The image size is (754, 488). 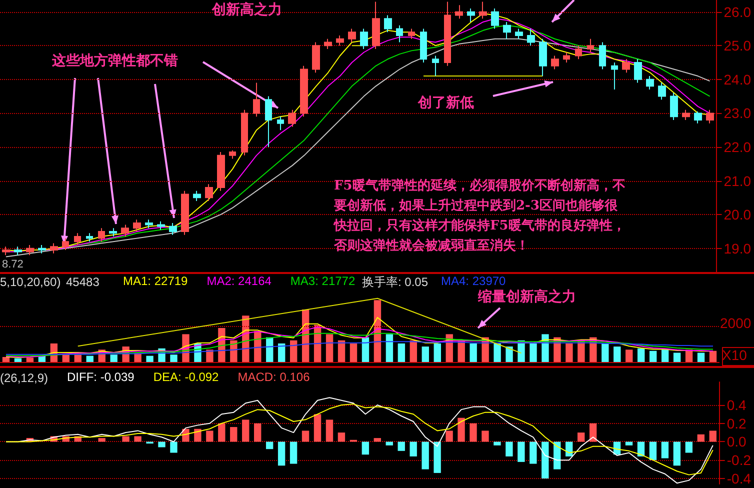 What do you see at coordinates (323, 281) in the screenshot?
I see `text: MA3: 21772` at bounding box center [323, 281].